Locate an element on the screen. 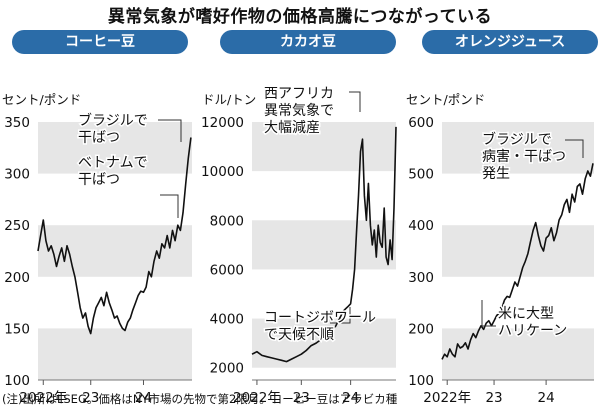 The image size is (600, 413). y-tick-label: 500 is located at coordinates (421, 175).